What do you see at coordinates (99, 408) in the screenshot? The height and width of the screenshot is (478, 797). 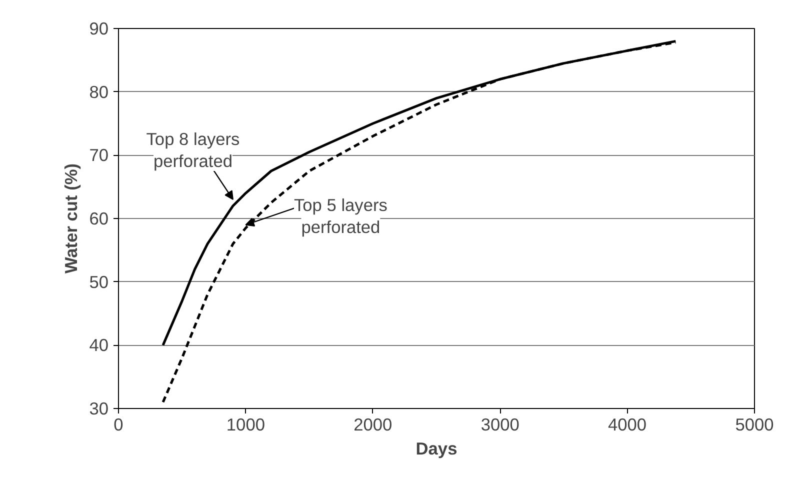 I see `y-tick-label: 30` at bounding box center [99, 408].